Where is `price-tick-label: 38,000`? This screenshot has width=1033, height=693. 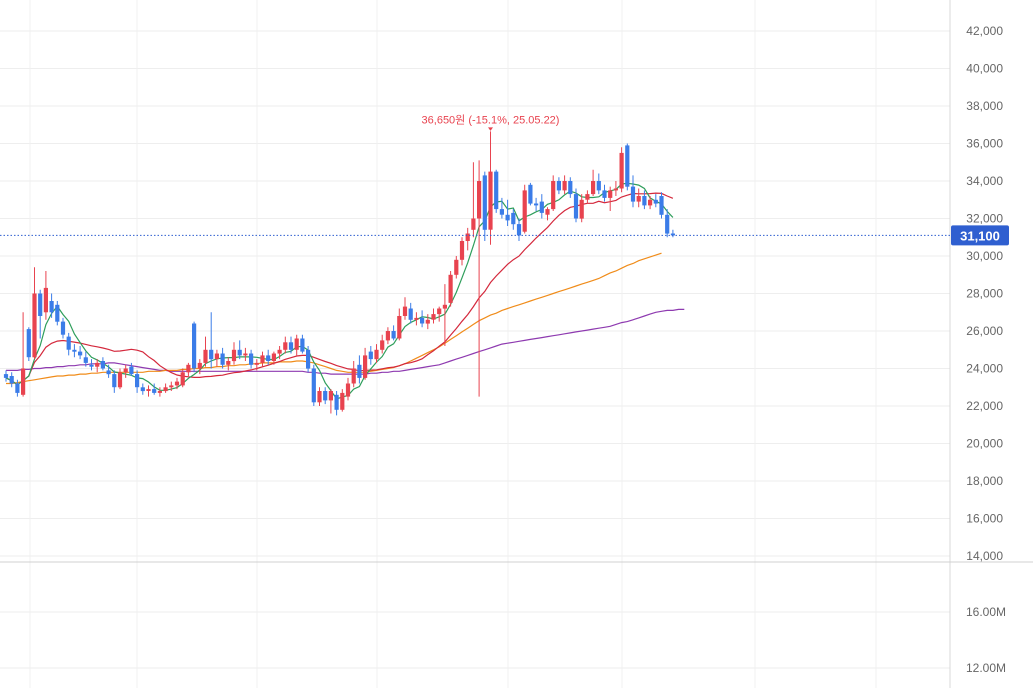 price-tick-label: 38,000 is located at coordinates (984, 106).